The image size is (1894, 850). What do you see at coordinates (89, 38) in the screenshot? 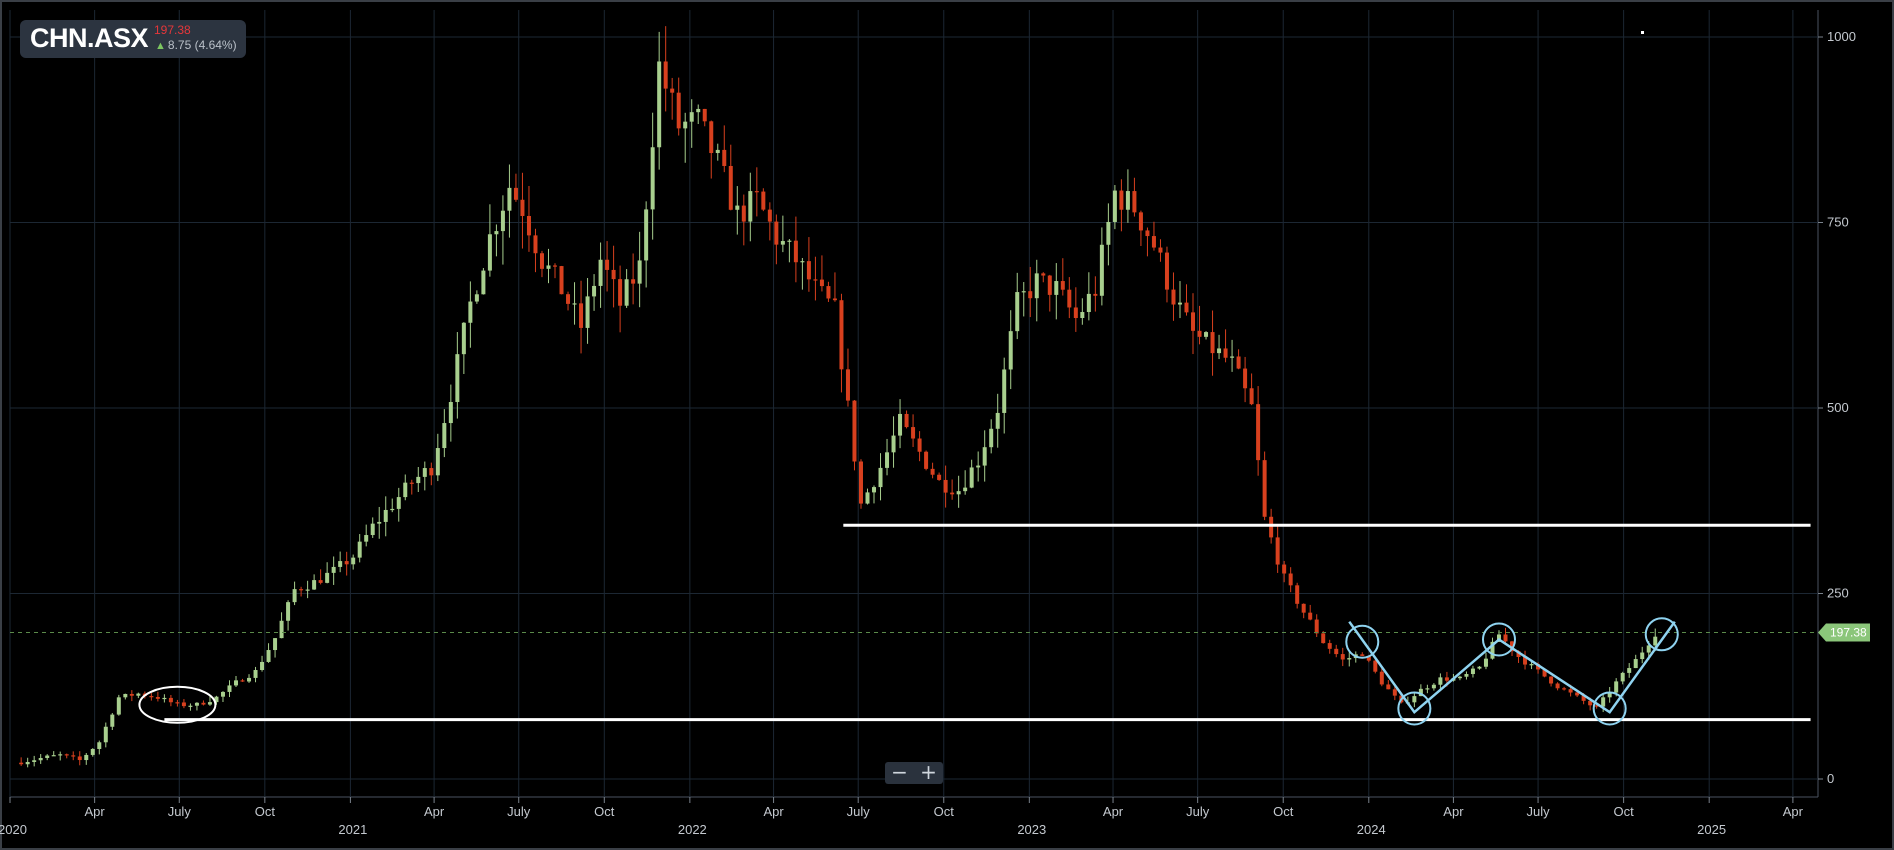
I see `ticker-symbol: CHN.ASX` at bounding box center [89, 38].